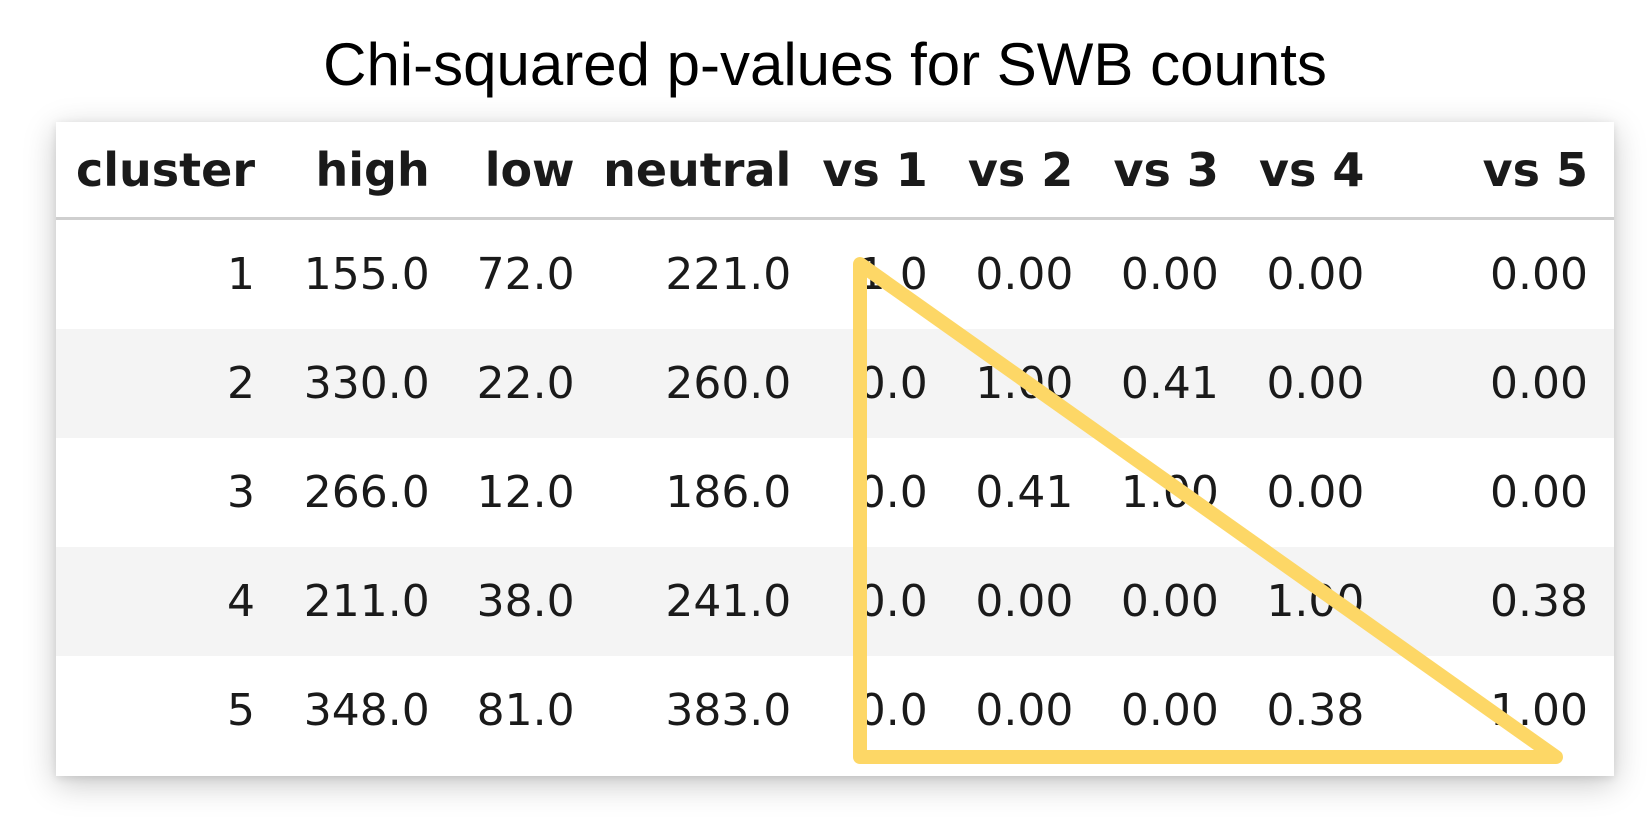 This screenshot has width=1650, height=828. Describe the element at coordinates (709, 601) in the screenshot. I see `table-cell: 241.0` at that location.